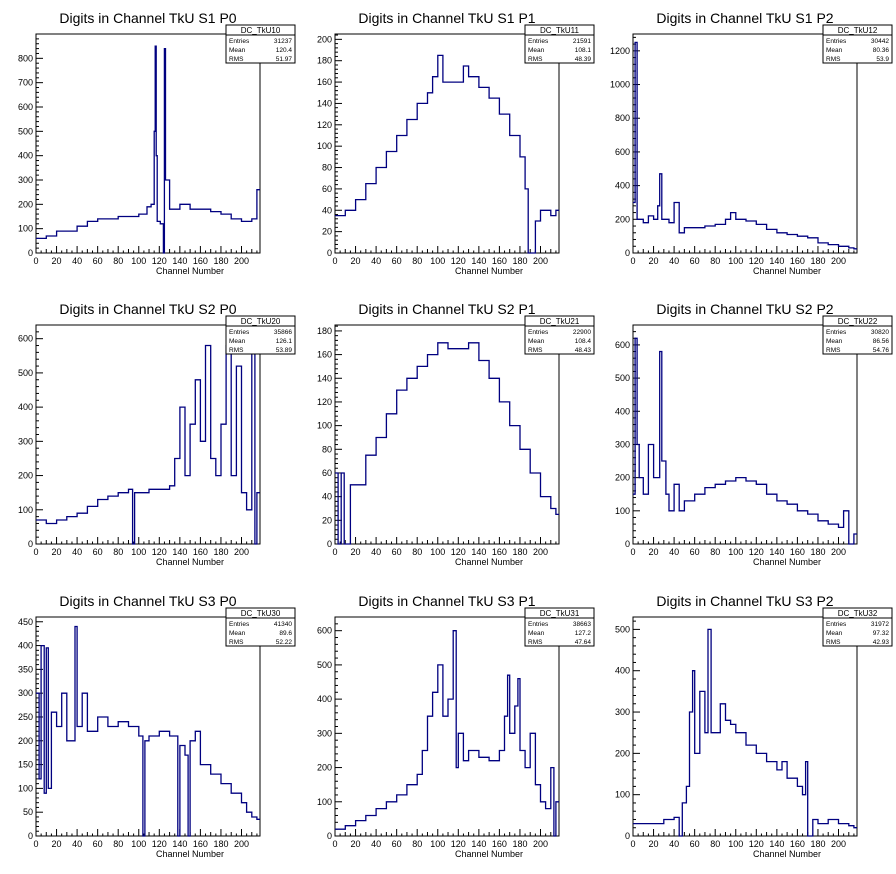 The width and height of the screenshot is (896, 874). Describe the element at coordinates (283, 624) in the screenshot. I see `stats-entries-value: 41340` at that location.